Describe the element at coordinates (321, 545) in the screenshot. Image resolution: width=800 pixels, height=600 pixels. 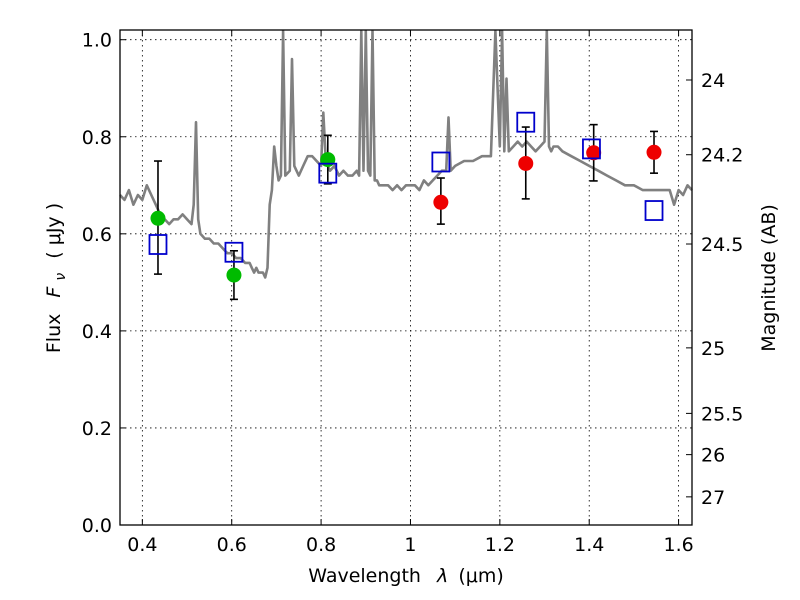
I see `x-tick-label: 0.8` at that location.